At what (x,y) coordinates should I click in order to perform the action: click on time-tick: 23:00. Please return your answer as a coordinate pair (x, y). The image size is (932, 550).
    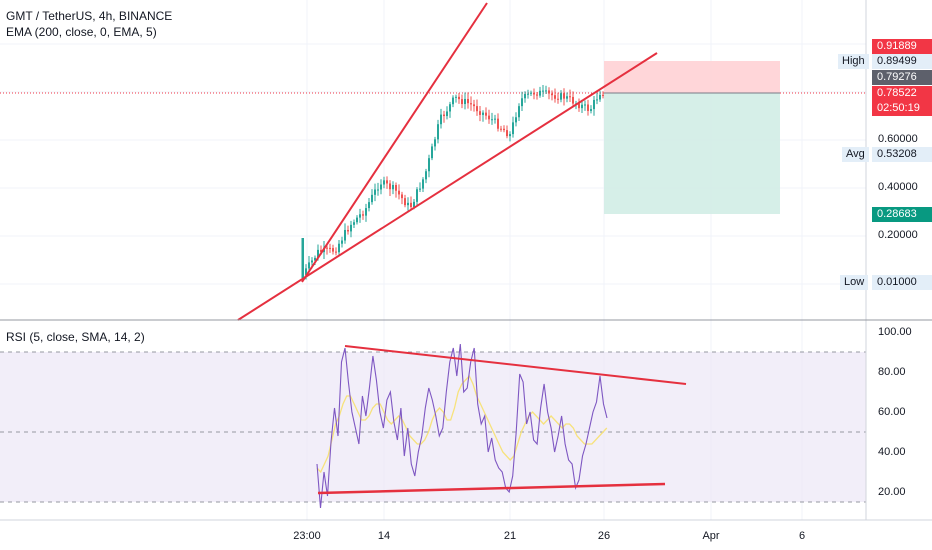
    Looking at the image, I should click on (307, 536).